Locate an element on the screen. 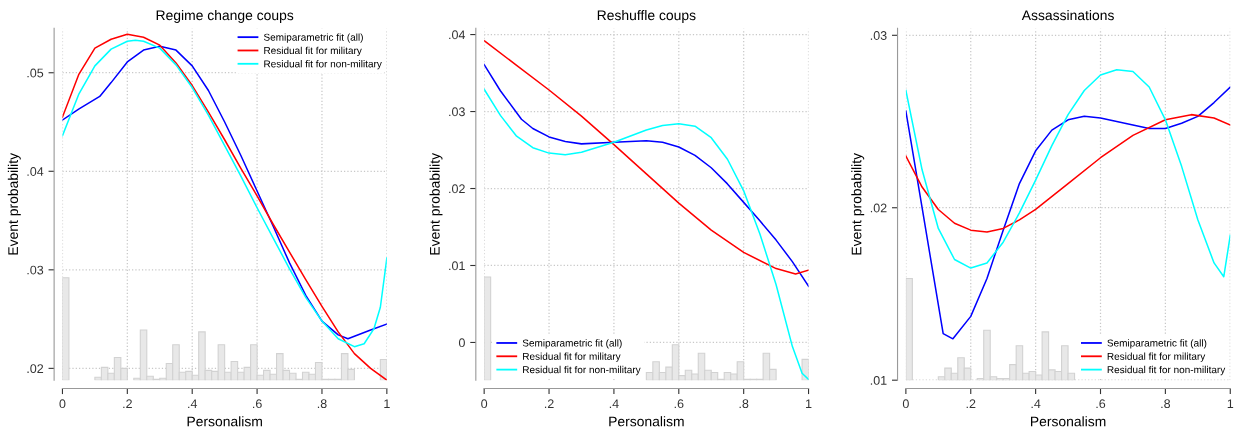 This screenshot has height=437, width=1249. chart-title: Reshuffle coups is located at coordinates (646, 16).